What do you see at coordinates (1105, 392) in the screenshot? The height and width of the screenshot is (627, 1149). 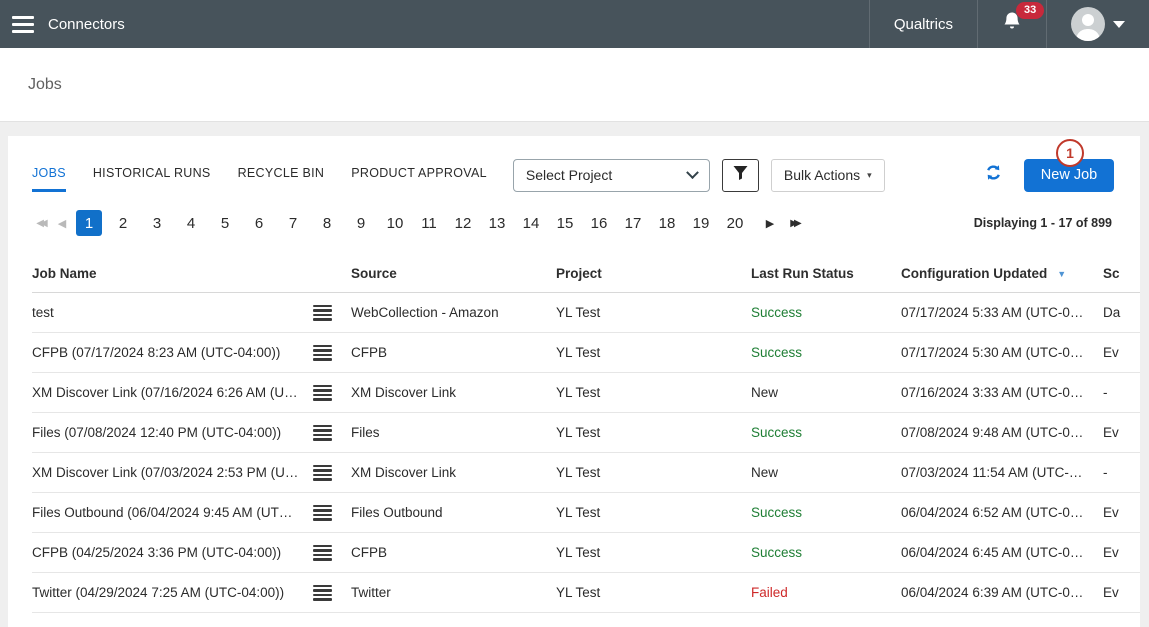 I see `schedule-cell: -` at bounding box center [1105, 392].